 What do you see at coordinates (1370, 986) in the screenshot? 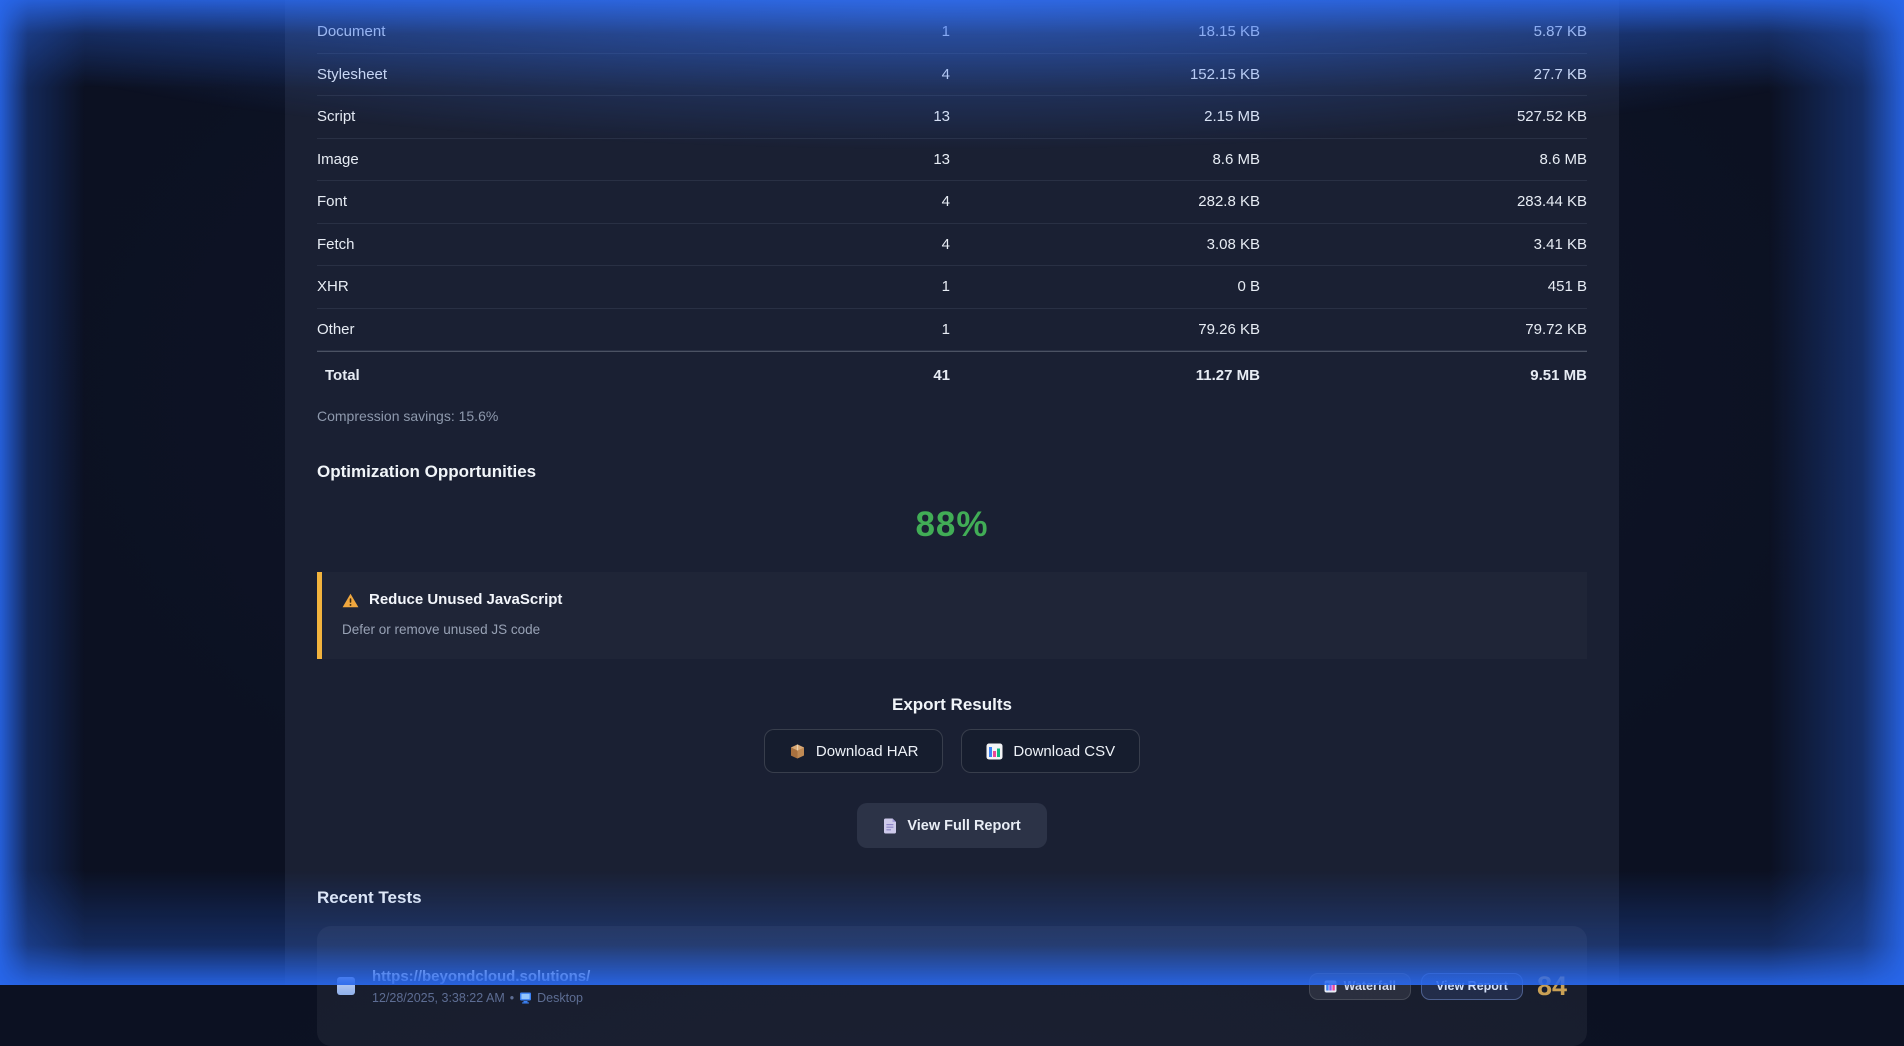
I see `waterfall-label: Waterfall` at bounding box center [1370, 986].